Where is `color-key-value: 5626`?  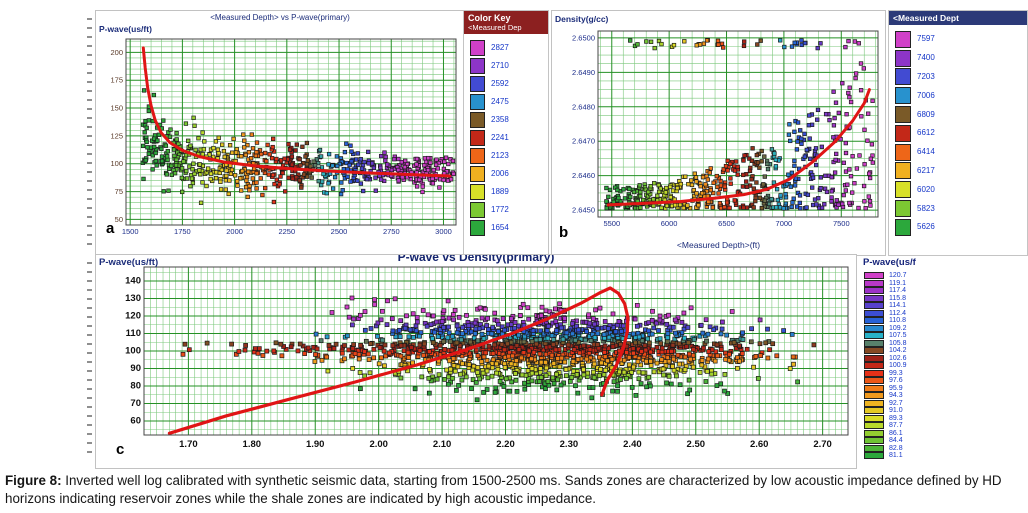 color-key-value: 5626 is located at coordinates (926, 227).